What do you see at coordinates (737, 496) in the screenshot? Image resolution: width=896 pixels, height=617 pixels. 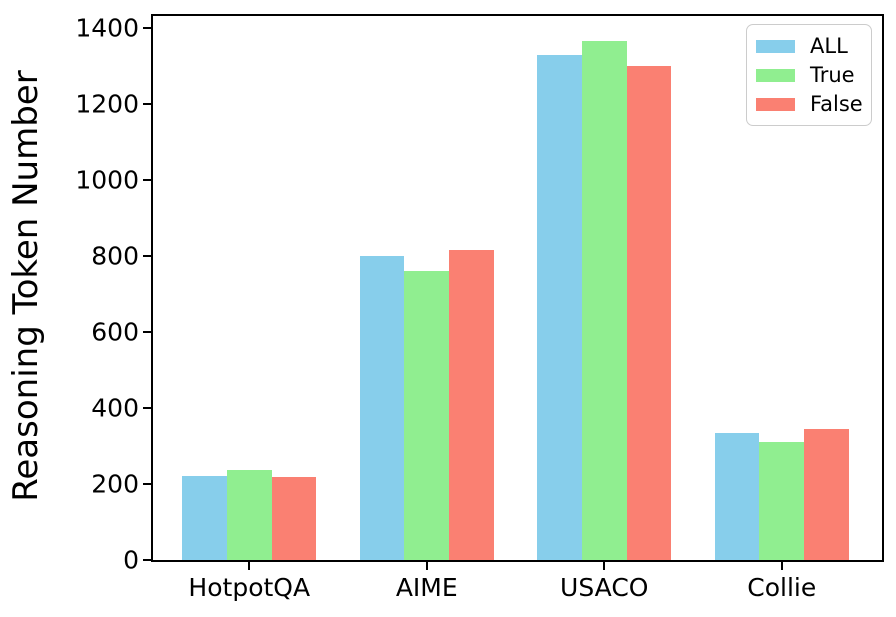 I see `bar-collie-all` at bounding box center [737, 496].